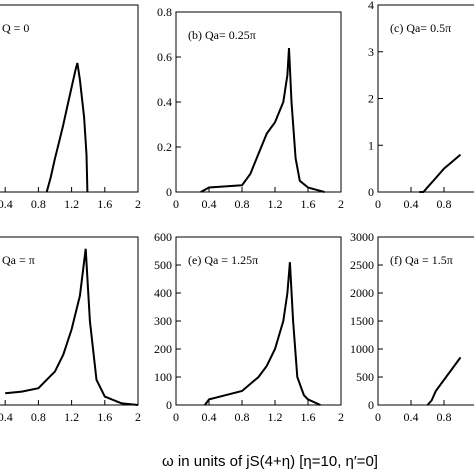 The height and width of the screenshot is (474, 474). Describe the element at coordinates (163, 349) in the screenshot. I see `y-tick-label: 200` at that location.